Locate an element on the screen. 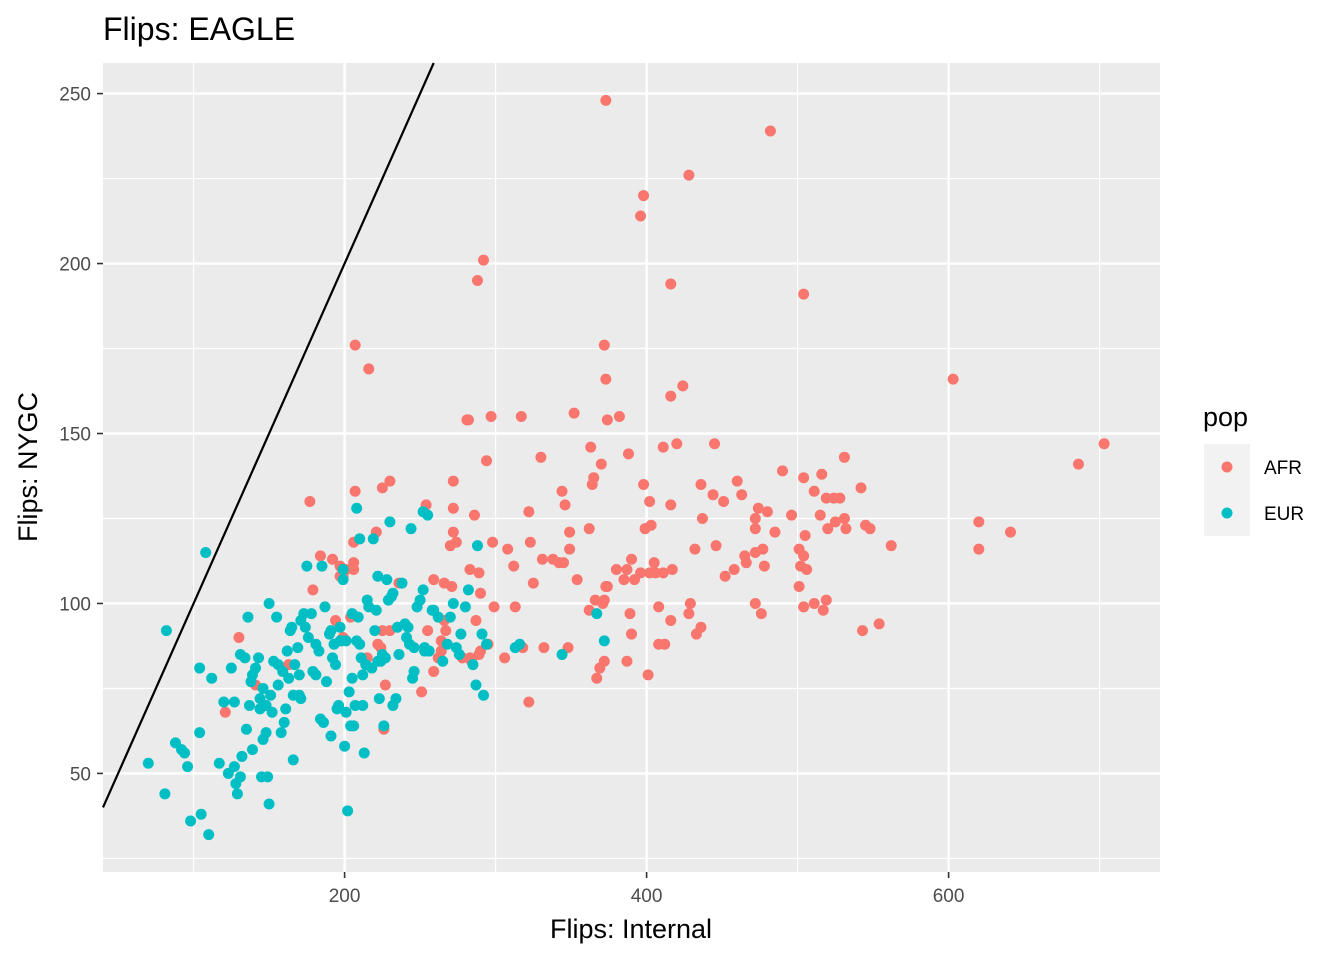 This screenshot has height=960, width=1344. x-tick-label: 600 is located at coordinates (949, 896).